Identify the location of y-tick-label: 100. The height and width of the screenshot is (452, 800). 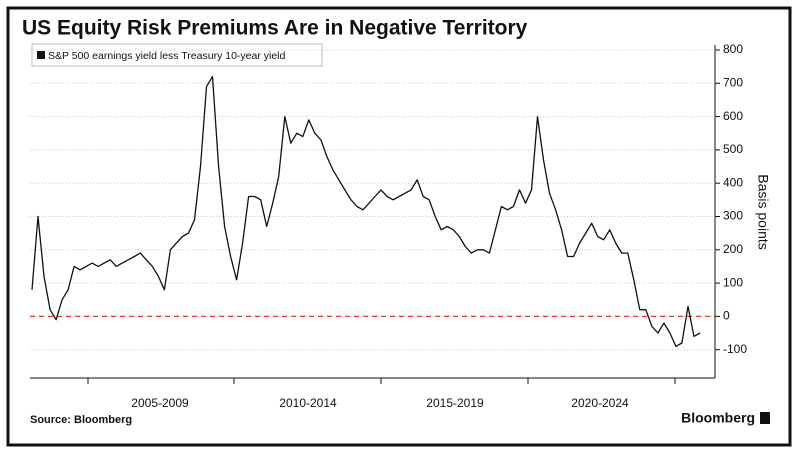
(733, 282).